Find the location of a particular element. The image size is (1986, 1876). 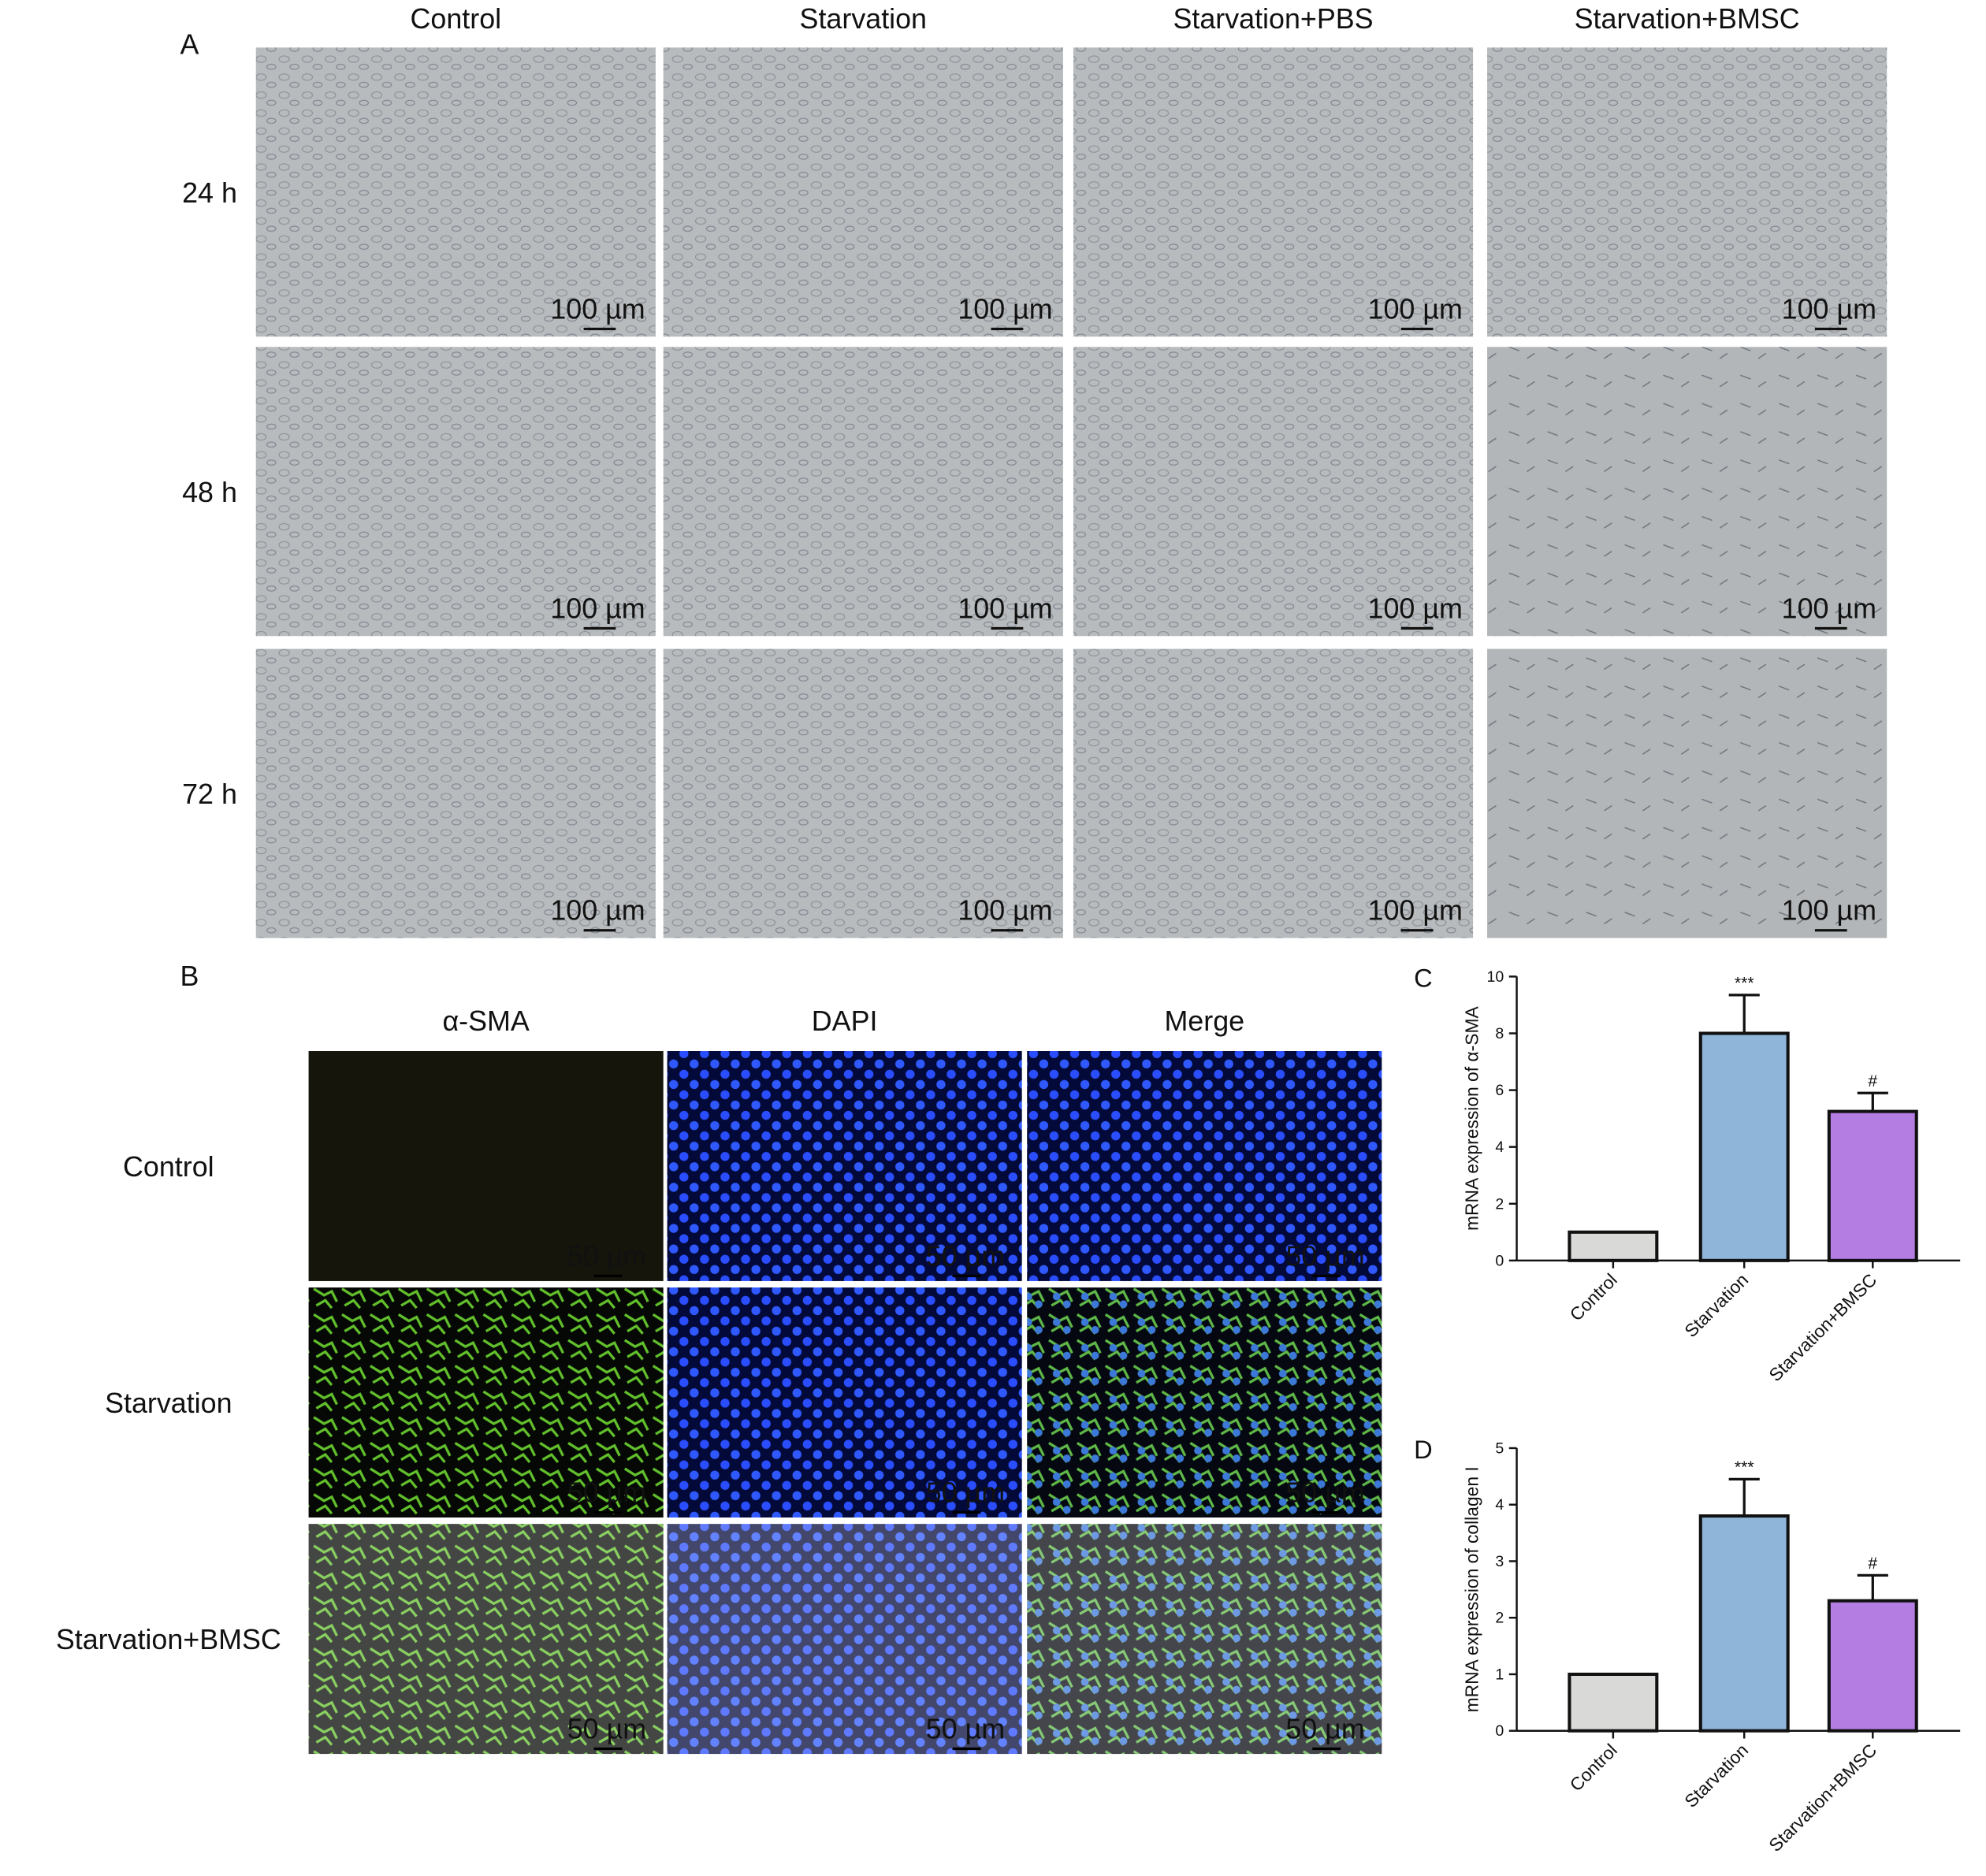

row-label: Control is located at coordinates (168, 1167).